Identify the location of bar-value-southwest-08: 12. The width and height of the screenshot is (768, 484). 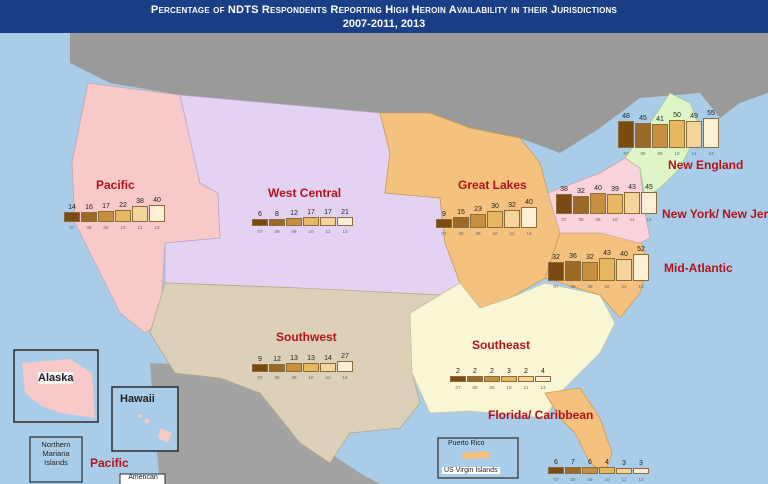
(277, 359).